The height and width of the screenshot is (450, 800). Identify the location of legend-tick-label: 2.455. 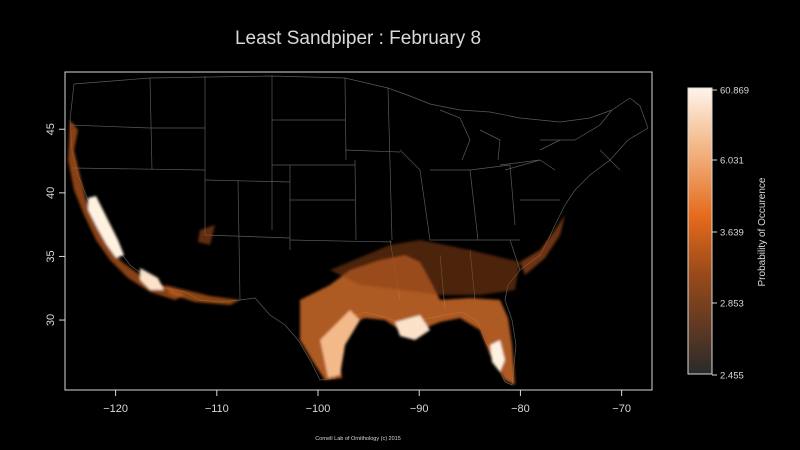
(732, 376).